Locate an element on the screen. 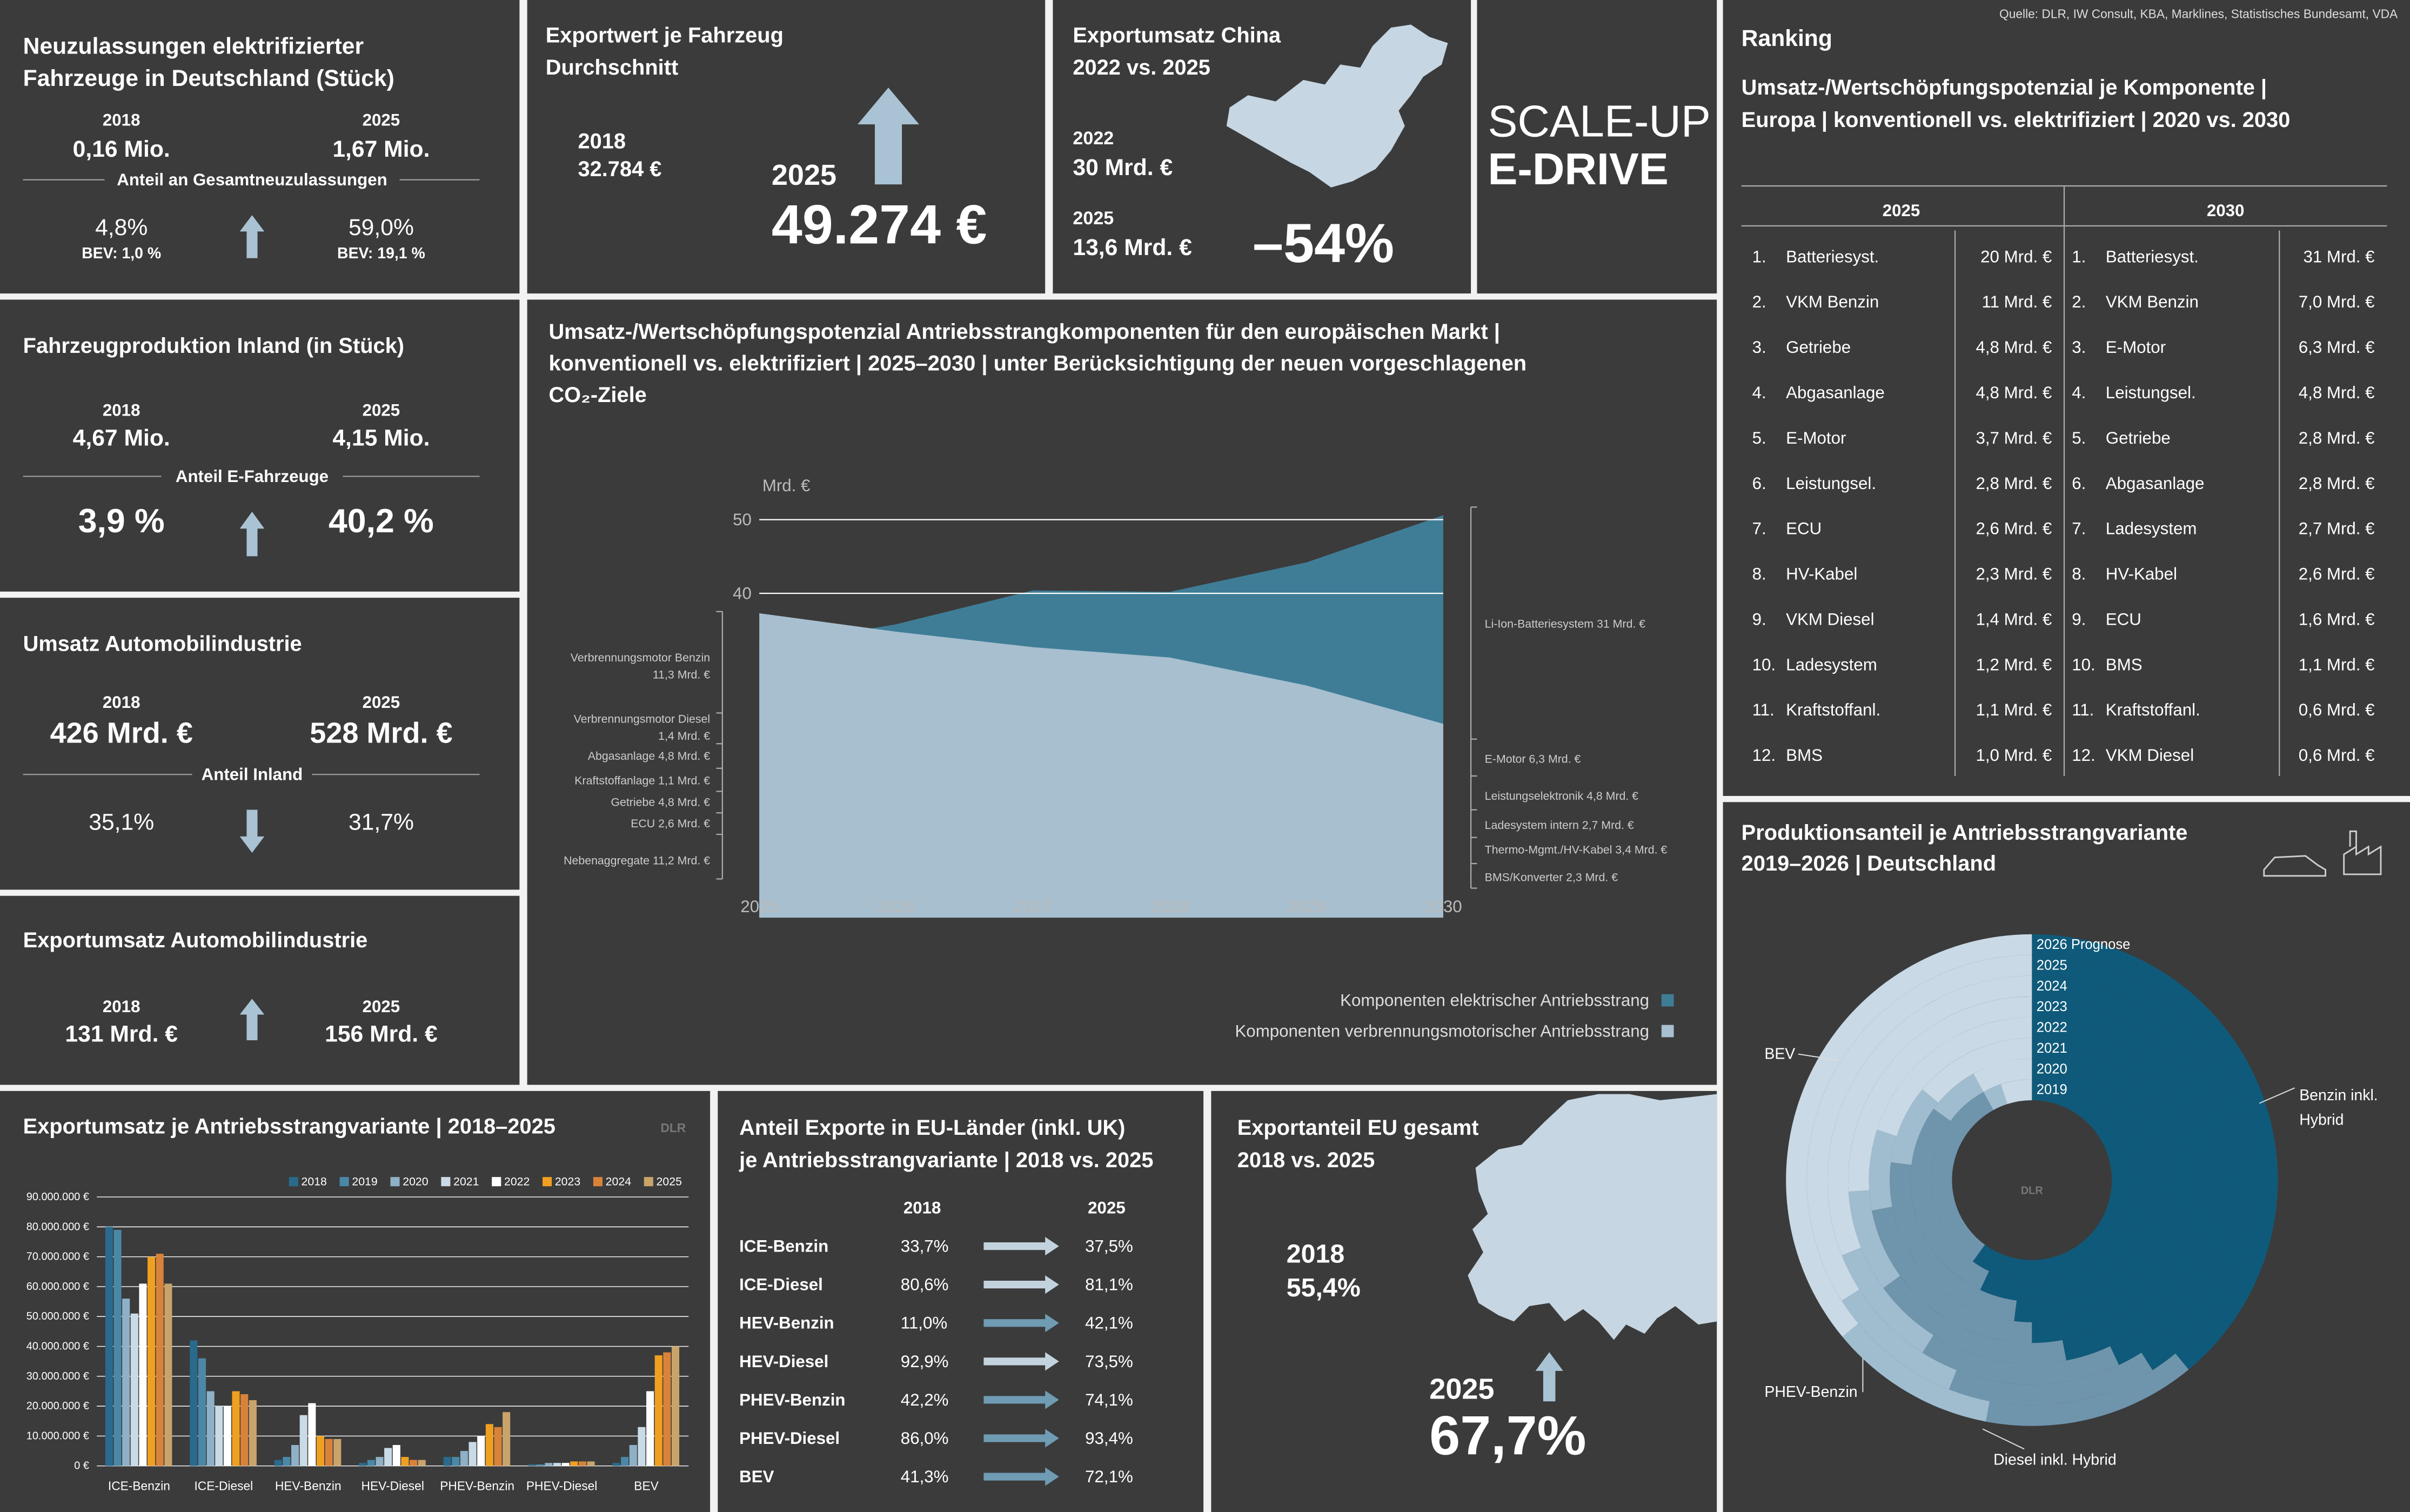  label: ECU is located at coordinates (1804, 528).